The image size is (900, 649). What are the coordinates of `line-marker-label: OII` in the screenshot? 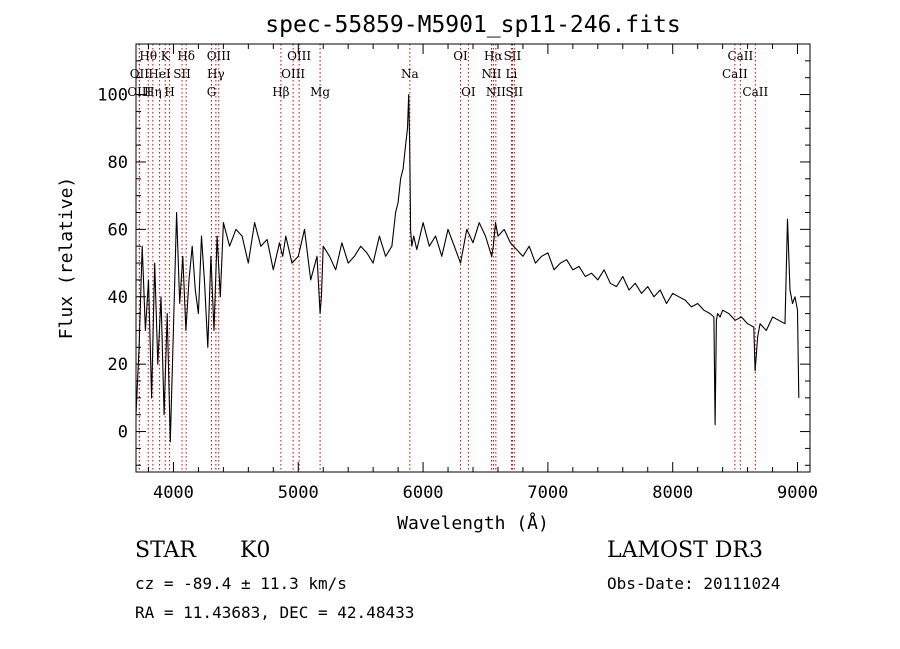 It's located at (140, 74).